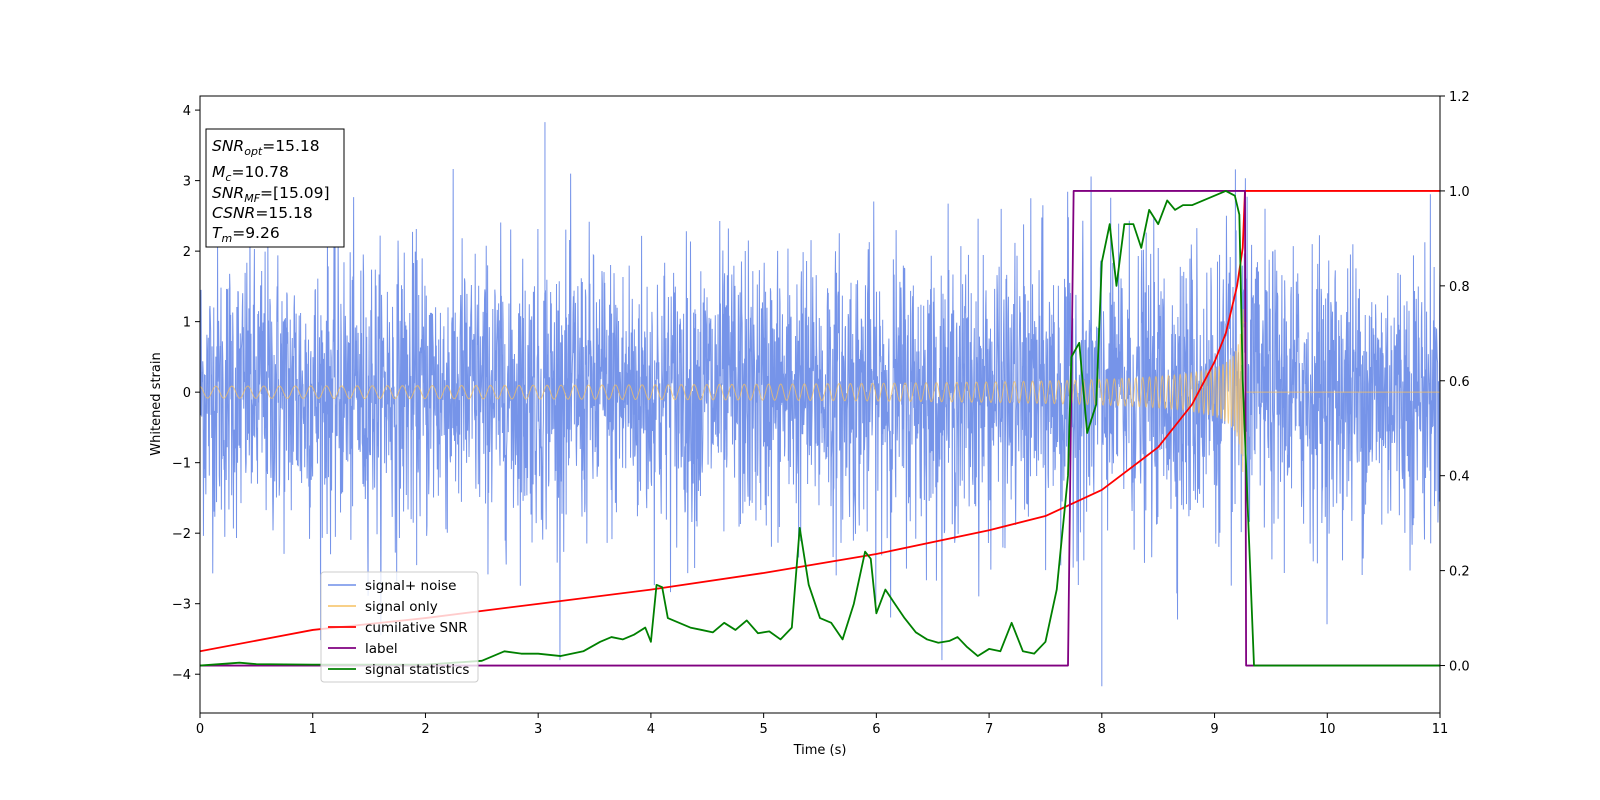 The image size is (1600, 800). What do you see at coordinates (1327, 729) in the screenshot?
I see `x-tick-label: 10` at bounding box center [1327, 729].